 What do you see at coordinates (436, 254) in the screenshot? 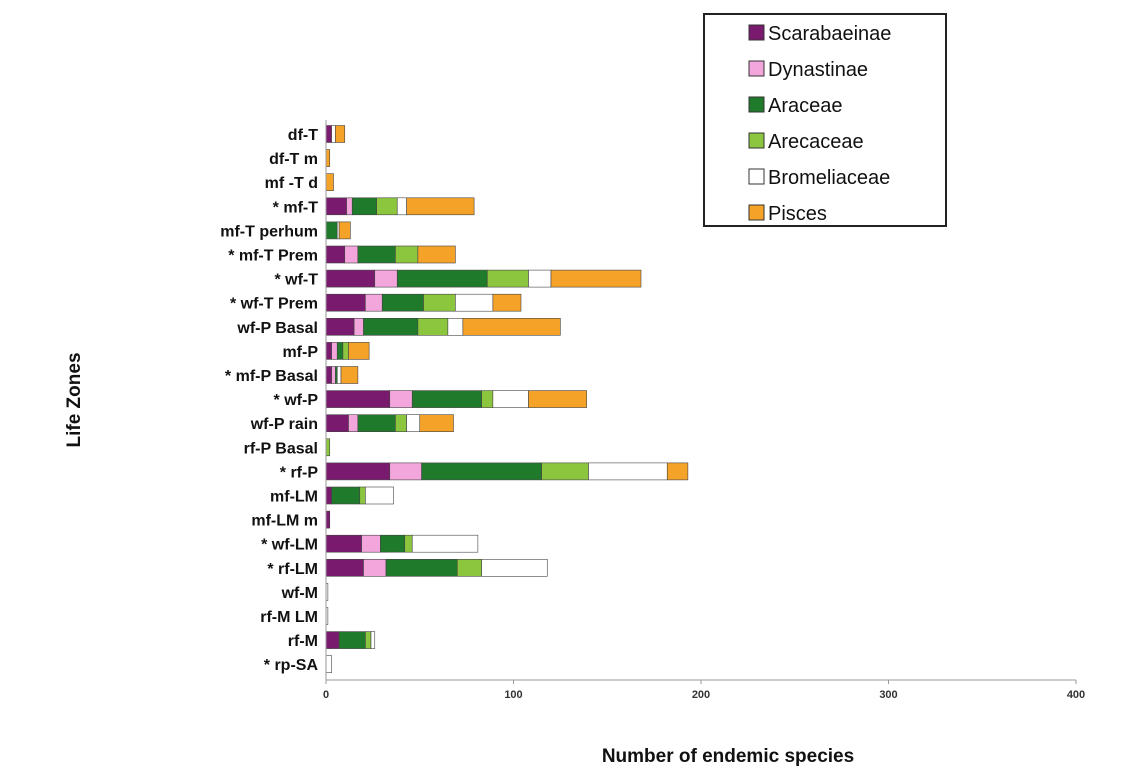
I see `bar-segment-mf-t-prem-pisces` at bounding box center [436, 254].